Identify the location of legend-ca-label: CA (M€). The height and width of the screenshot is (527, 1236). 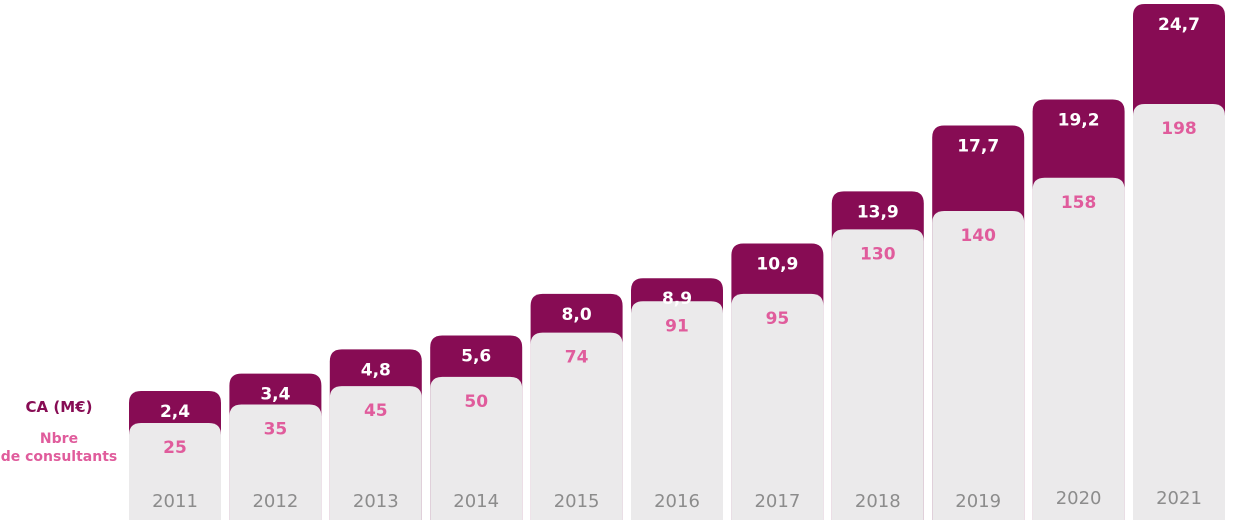
(59, 407).